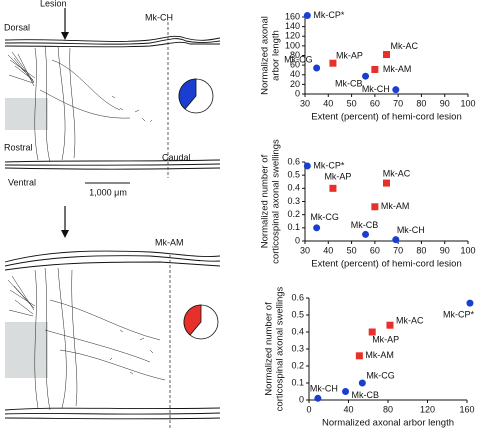 The image size is (480, 430). Describe the element at coordinates (53, 4) in the screenshot. I see `lesion-label: Lesion` at that location.